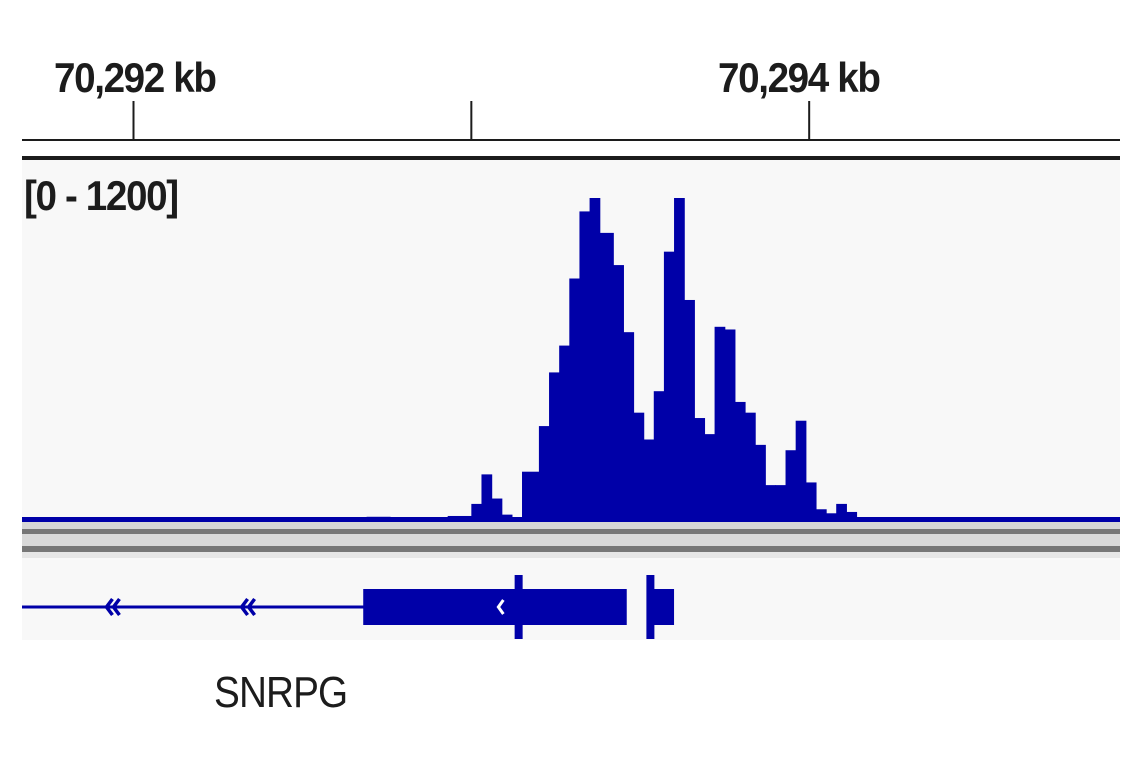  I want to click on signal-baseline, so click(571, 519).